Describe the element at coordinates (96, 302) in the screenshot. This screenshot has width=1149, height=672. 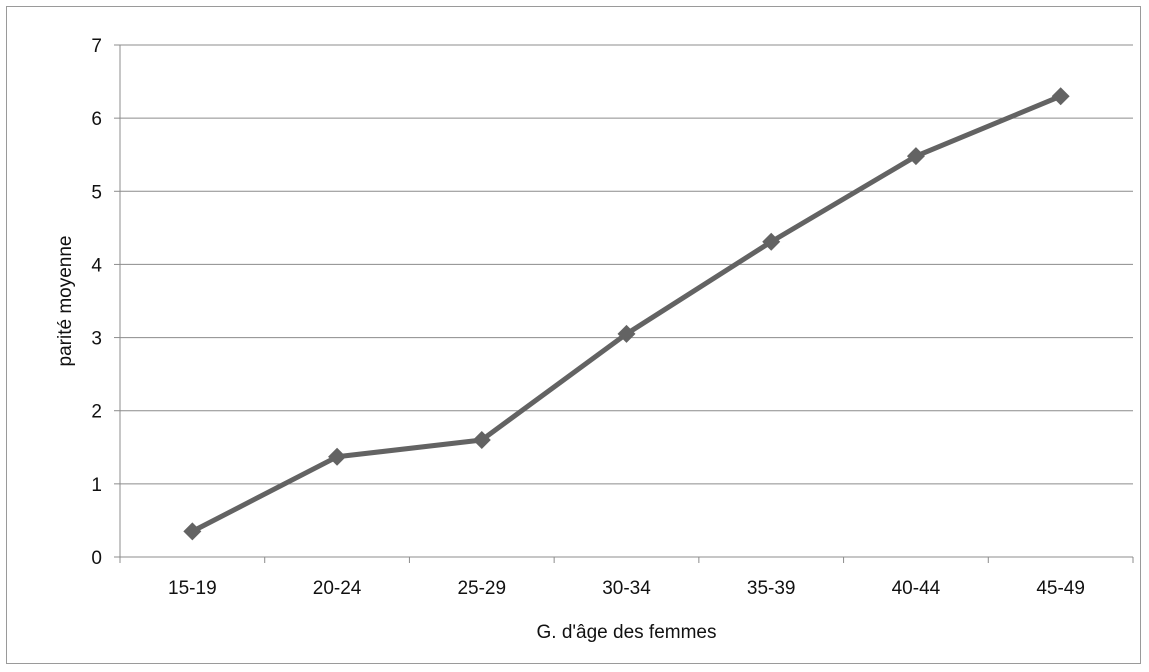
I see `y-tick-labels: 0 1 2 3 4 5 6 7` at that location.